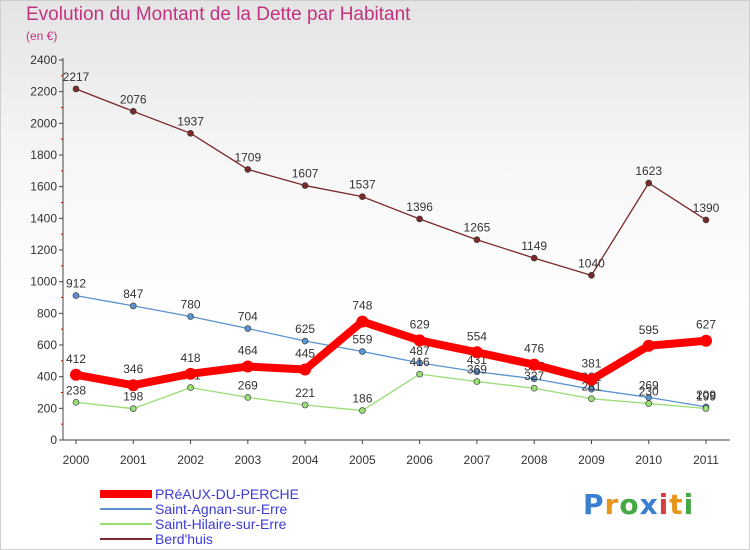  I want to click on data-label: 847, so click(133, 294).